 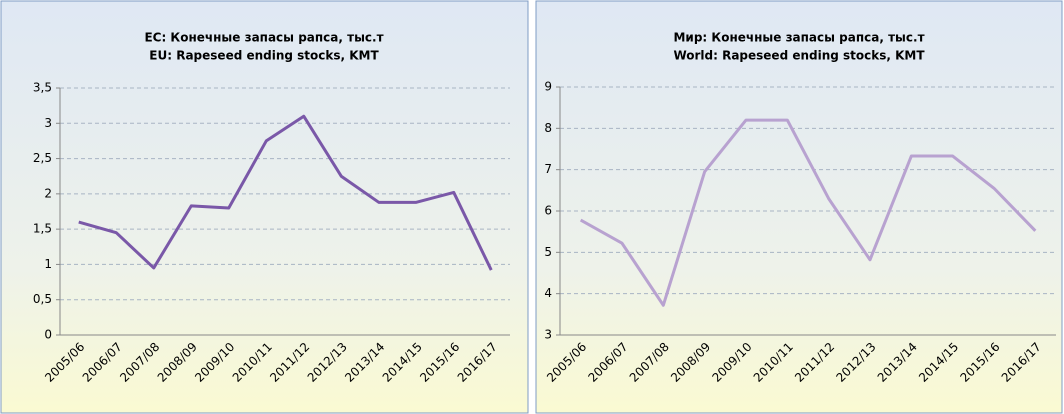 What do you see at coordinates (798, 38) in the screenshot?
I see `chart-title: Мир: Конечные запасы рапса, тыс.т` at bounding box center [798, 38].